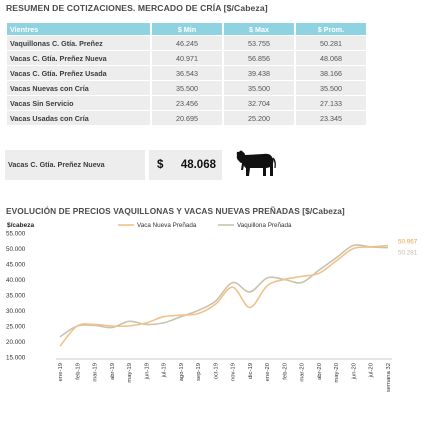 Image resolution: width=433 pixels, height=422 pixels. Describe the element at coordinates (78, 29) in the screenshot. I see `column-header: Vientres` at that location.